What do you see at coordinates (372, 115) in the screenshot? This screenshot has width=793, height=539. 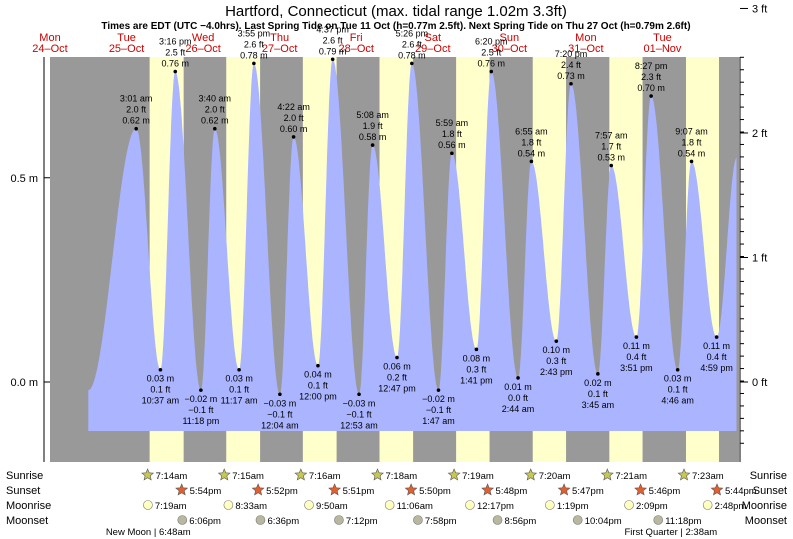 I see `tide-time-12: 5:08 am` at bounding box center [372, 115].